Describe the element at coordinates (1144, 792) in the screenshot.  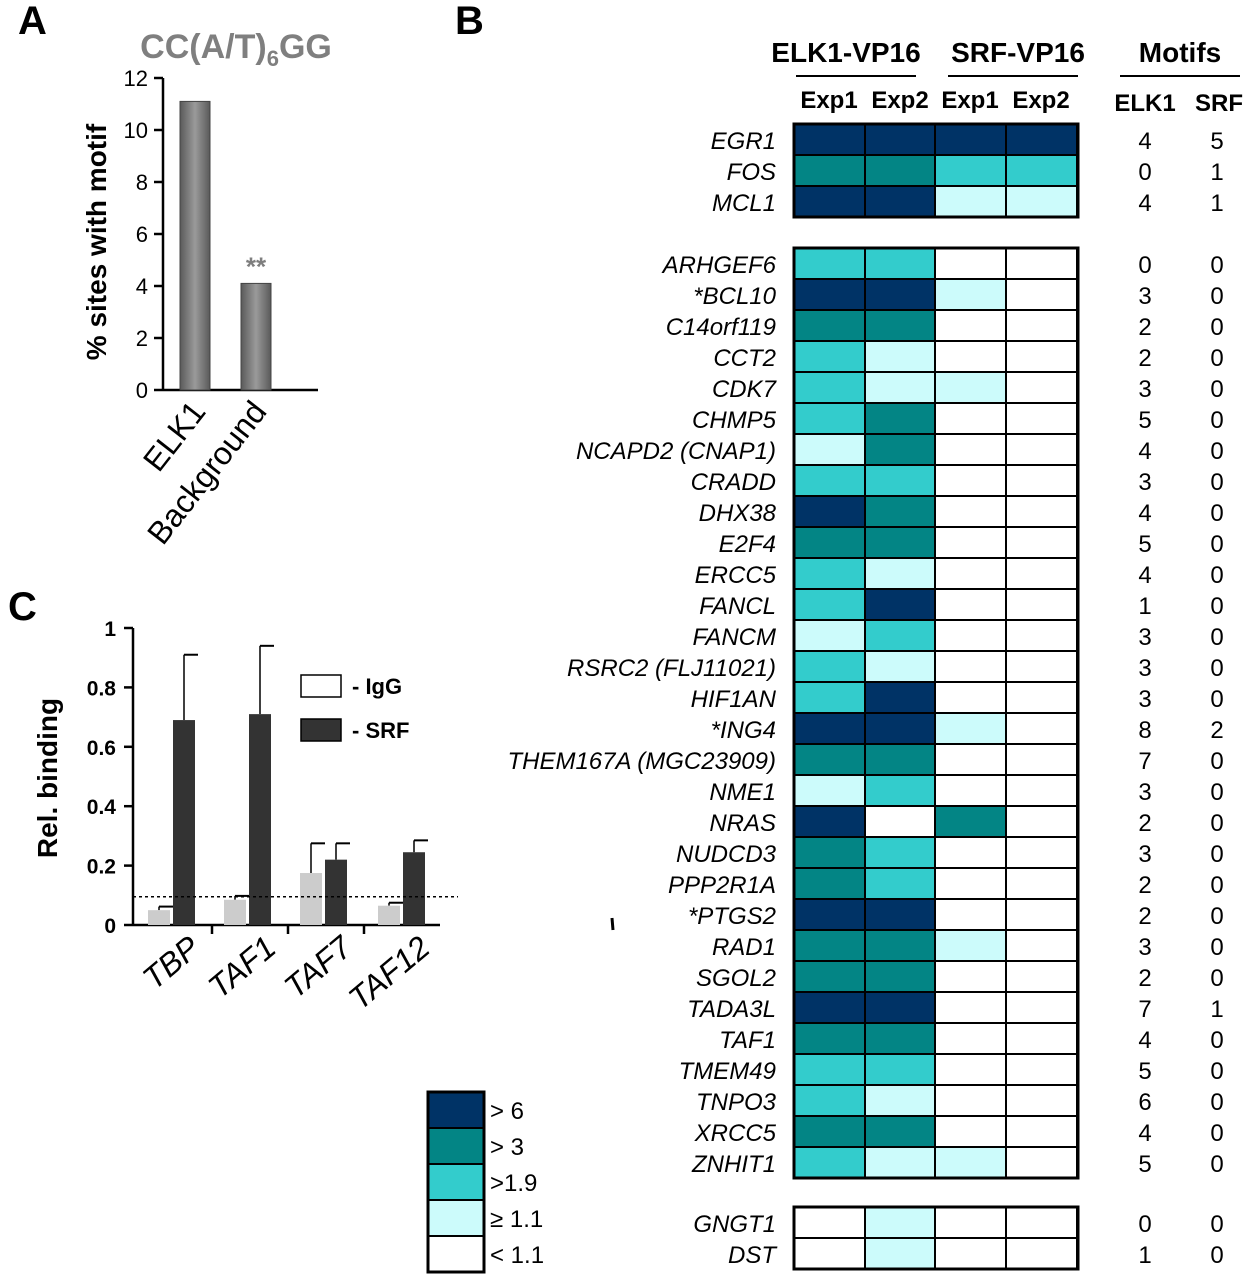
I see `motif-elk1-nme1: 3` at that location.